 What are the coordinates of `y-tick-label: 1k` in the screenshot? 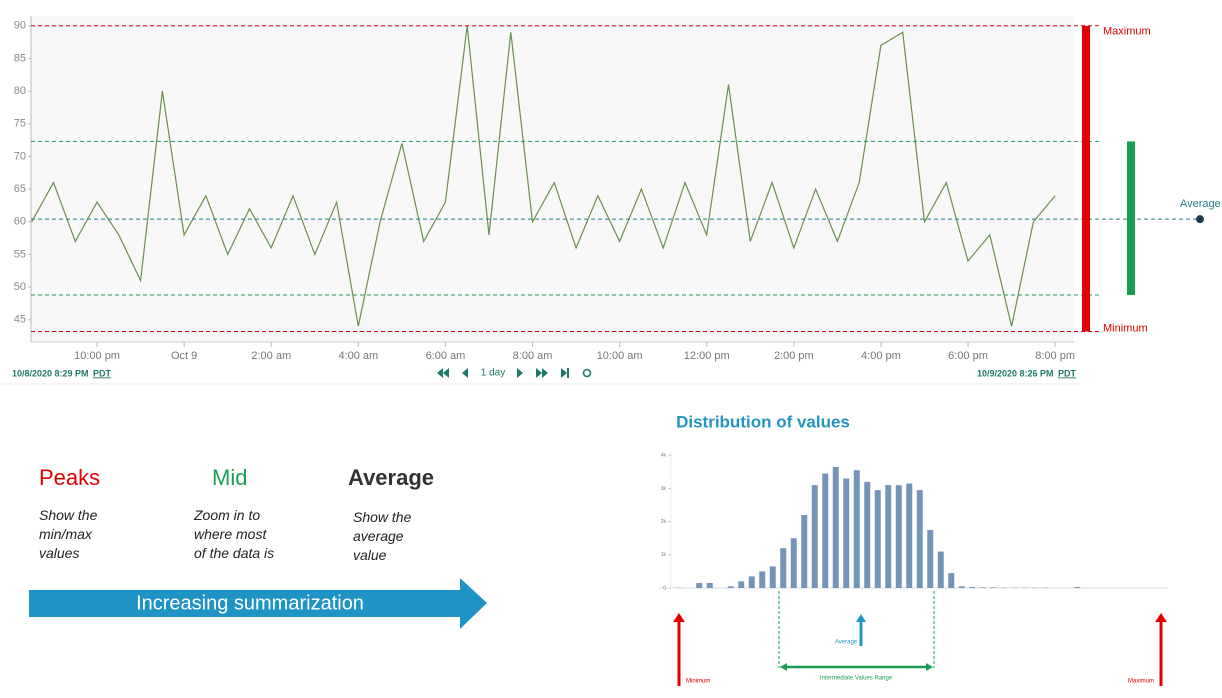 It's located at (664, 555).